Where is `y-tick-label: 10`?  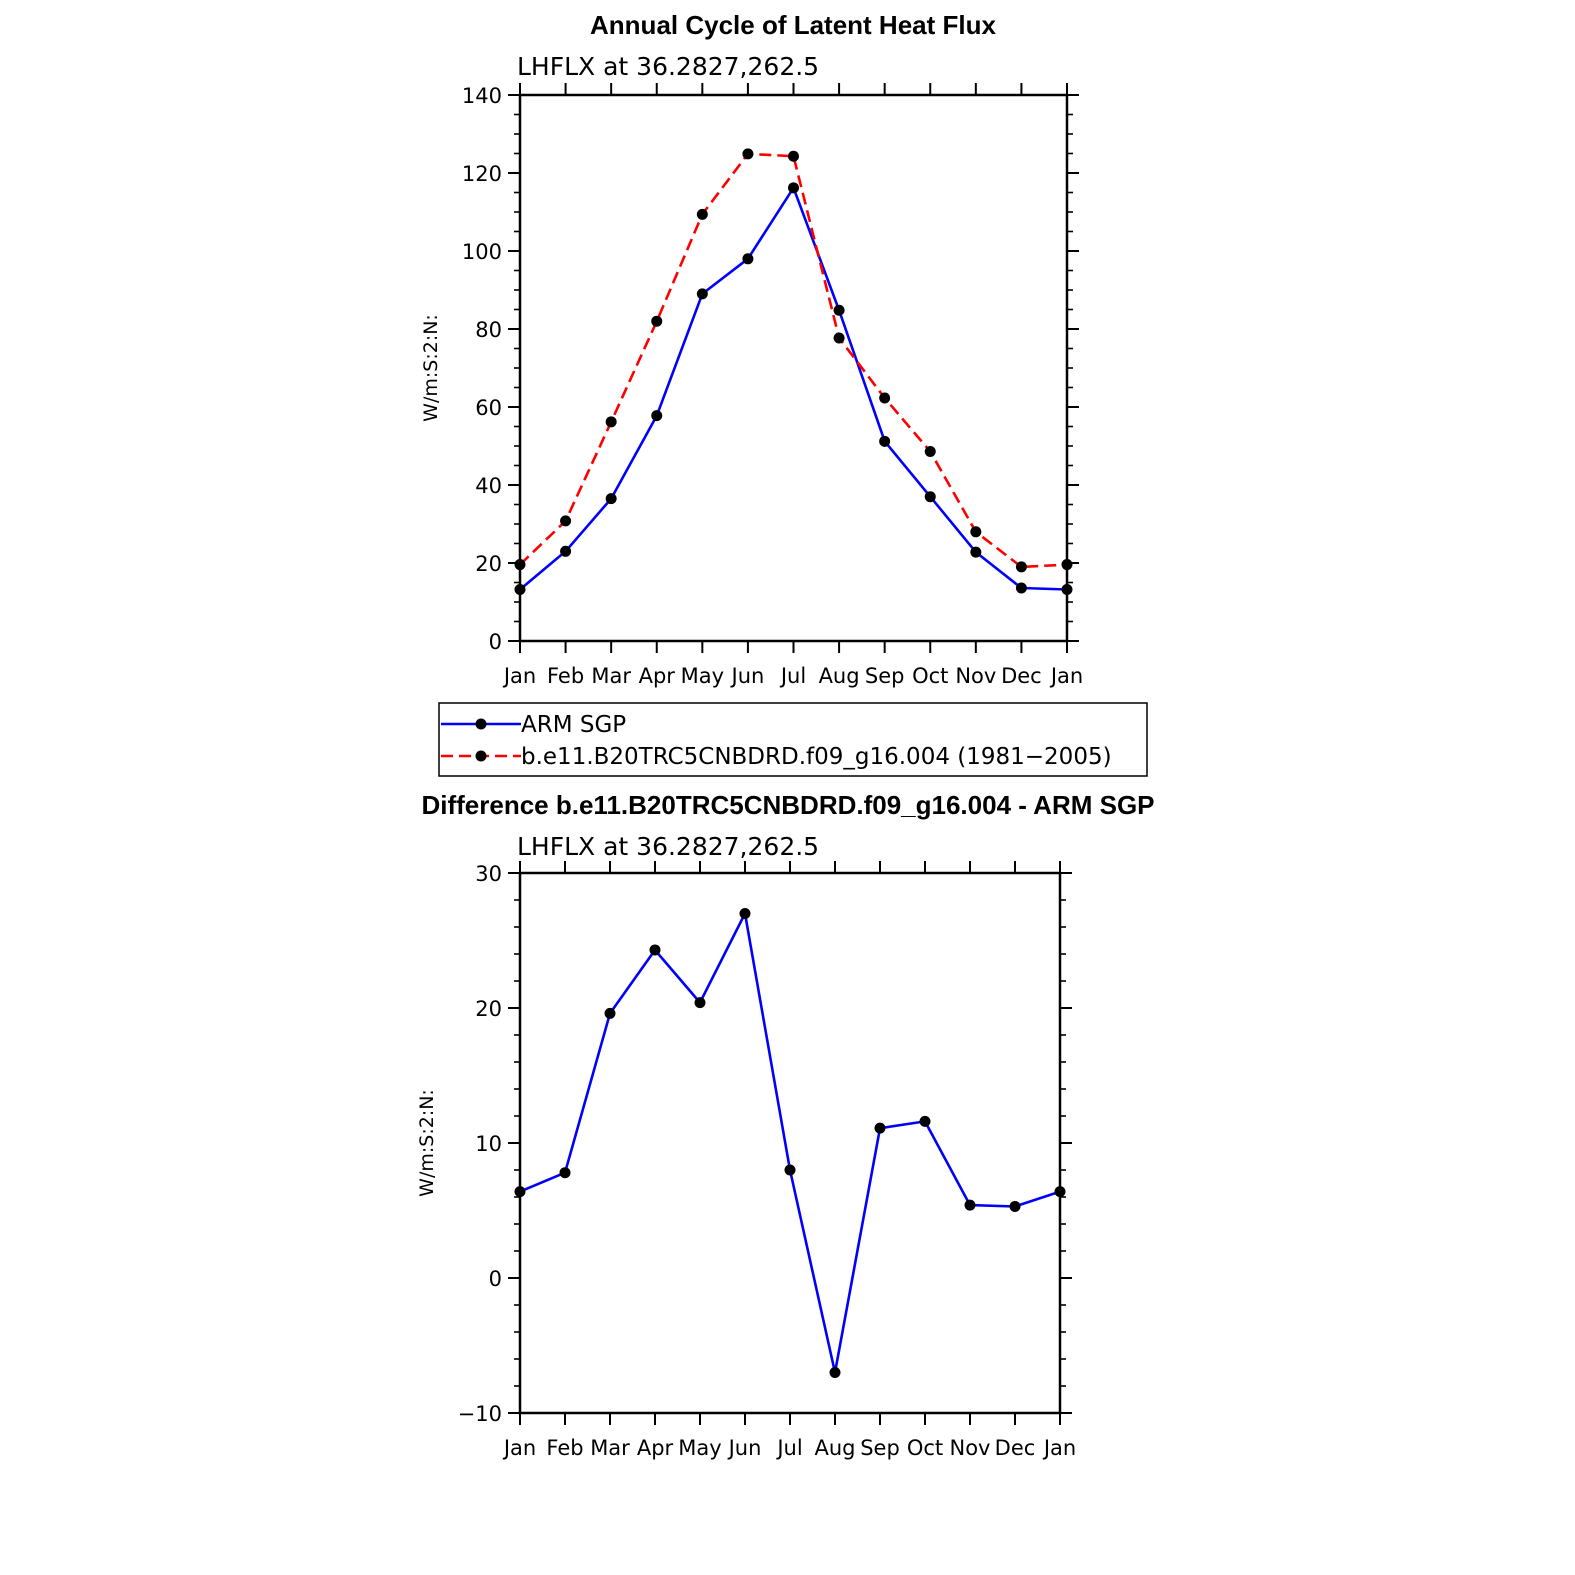 y-tick-label: 10 is located at coordinates (488, 1144).